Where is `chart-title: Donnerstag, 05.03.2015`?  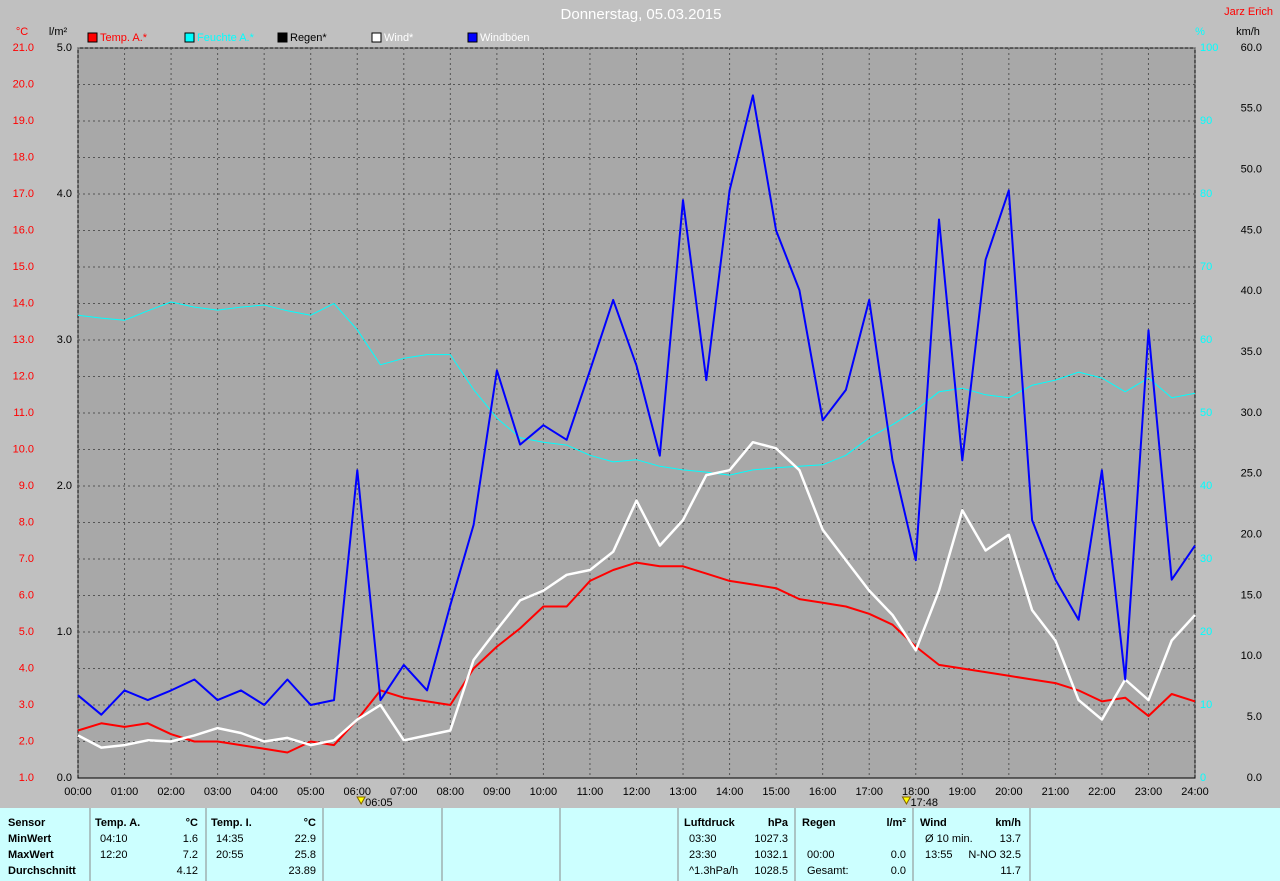
chart-title: Donnerstag, 05.03.2015 is located at coordinates (641, 14).